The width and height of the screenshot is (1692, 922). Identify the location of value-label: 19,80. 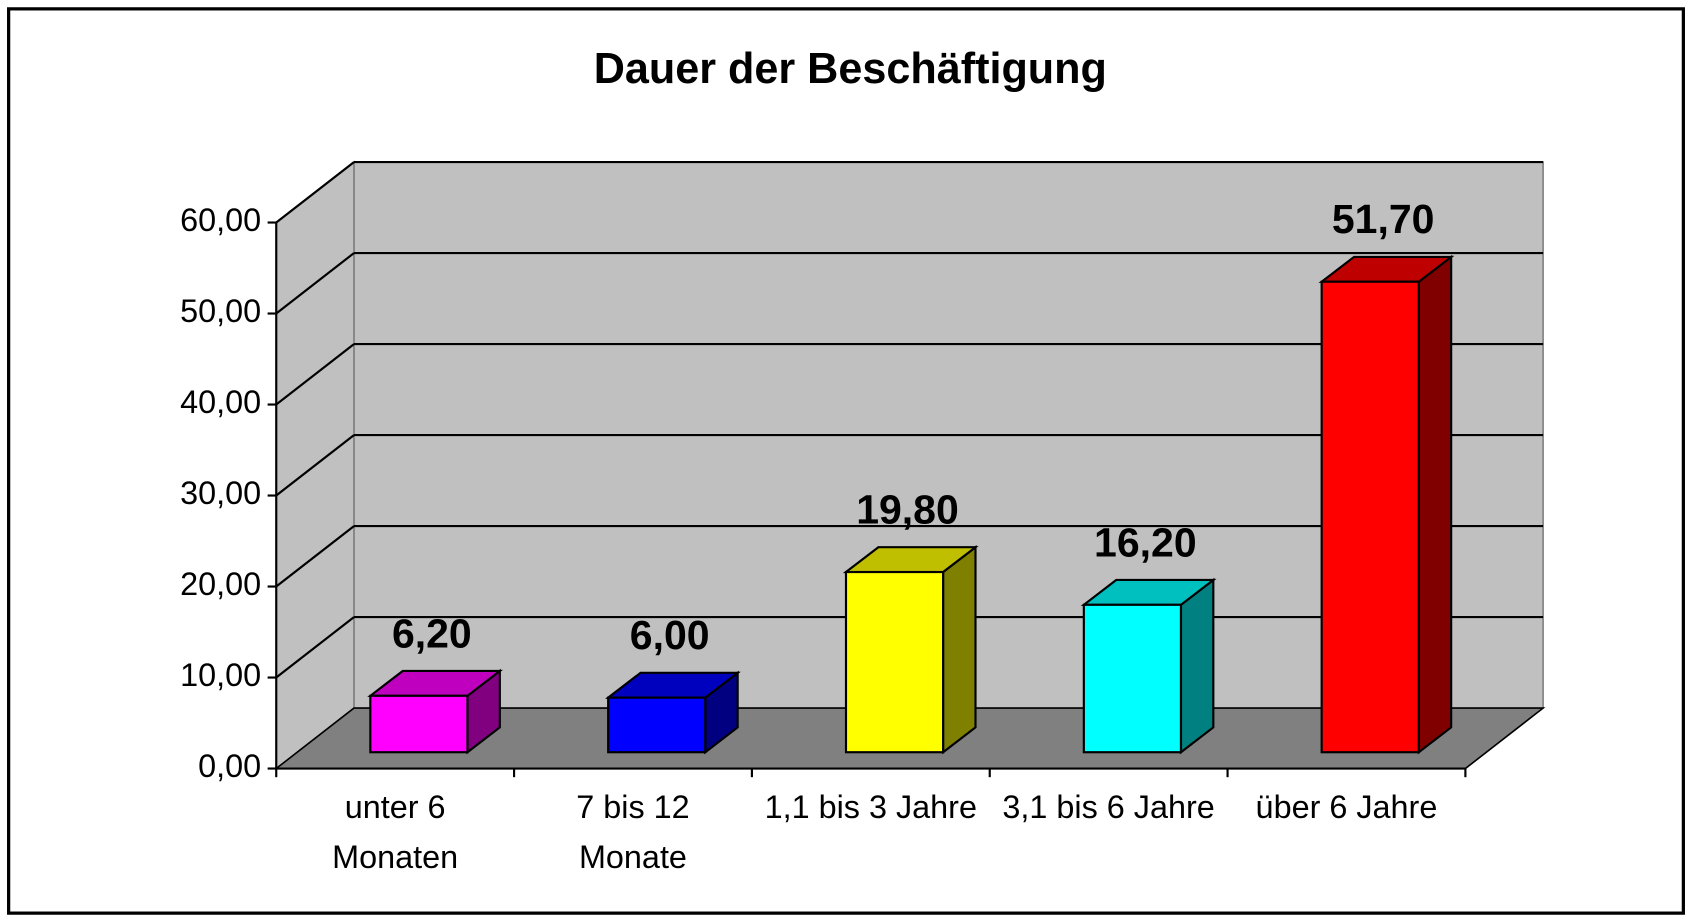
(907, 510).